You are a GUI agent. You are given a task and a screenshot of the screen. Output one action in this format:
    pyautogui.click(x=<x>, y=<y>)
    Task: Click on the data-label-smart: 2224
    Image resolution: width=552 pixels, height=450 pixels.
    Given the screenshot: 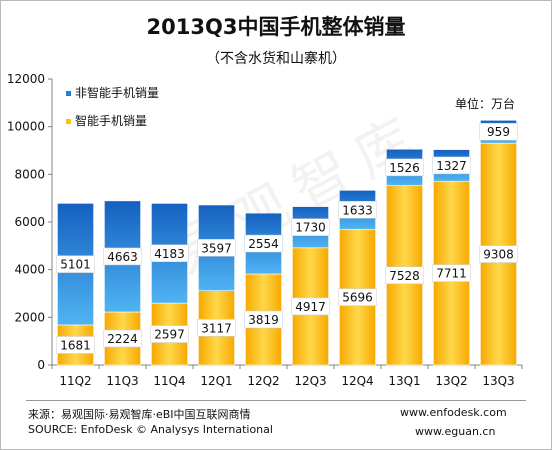 What is the action you would take?
    pyautogui.click(x=122, y=339)
    